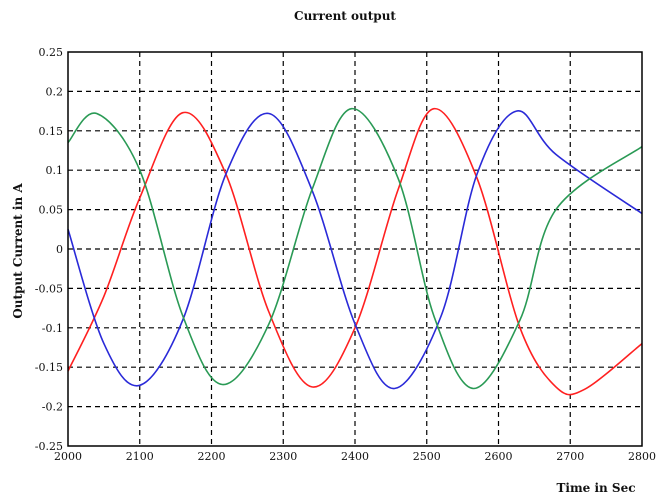 This screenshot has height=503, width=660. I want to click on x-tick-label: 2800, so click(642, 456).